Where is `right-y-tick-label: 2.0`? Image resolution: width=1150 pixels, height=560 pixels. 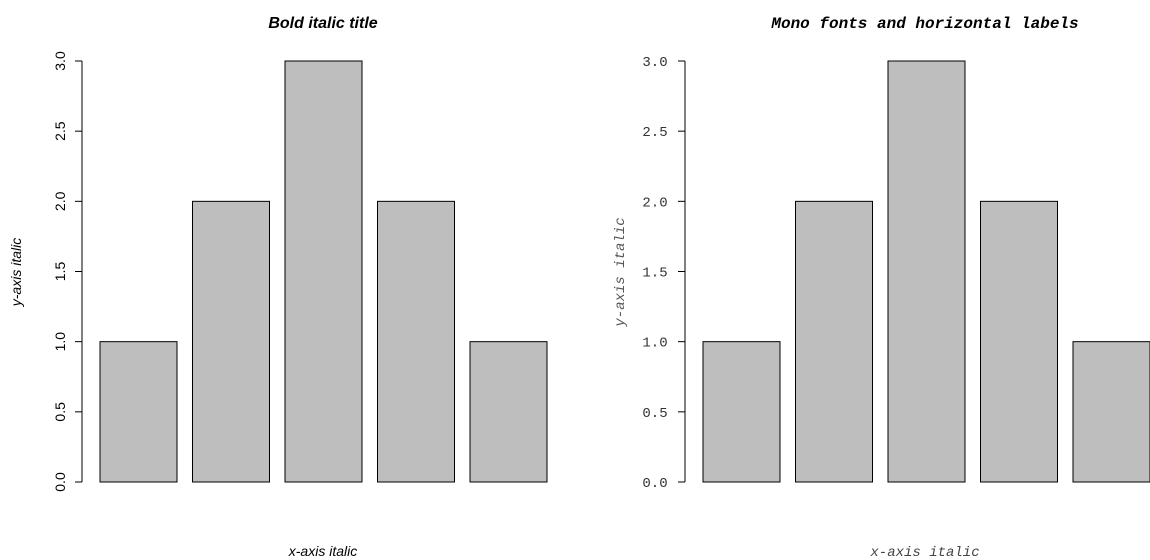
right-y-tick-label: 2.0 is located at coordinates (654, 203).